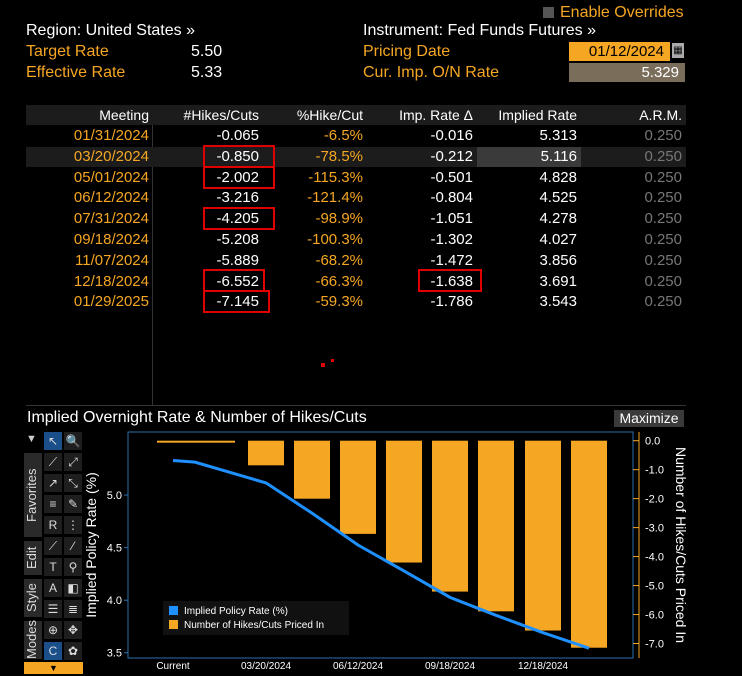 This screenshot has width=742, height=676. Describe the element at coordinates (73, 504) in the screenshot. I see `pen-tool-icon: ✎` at that location.